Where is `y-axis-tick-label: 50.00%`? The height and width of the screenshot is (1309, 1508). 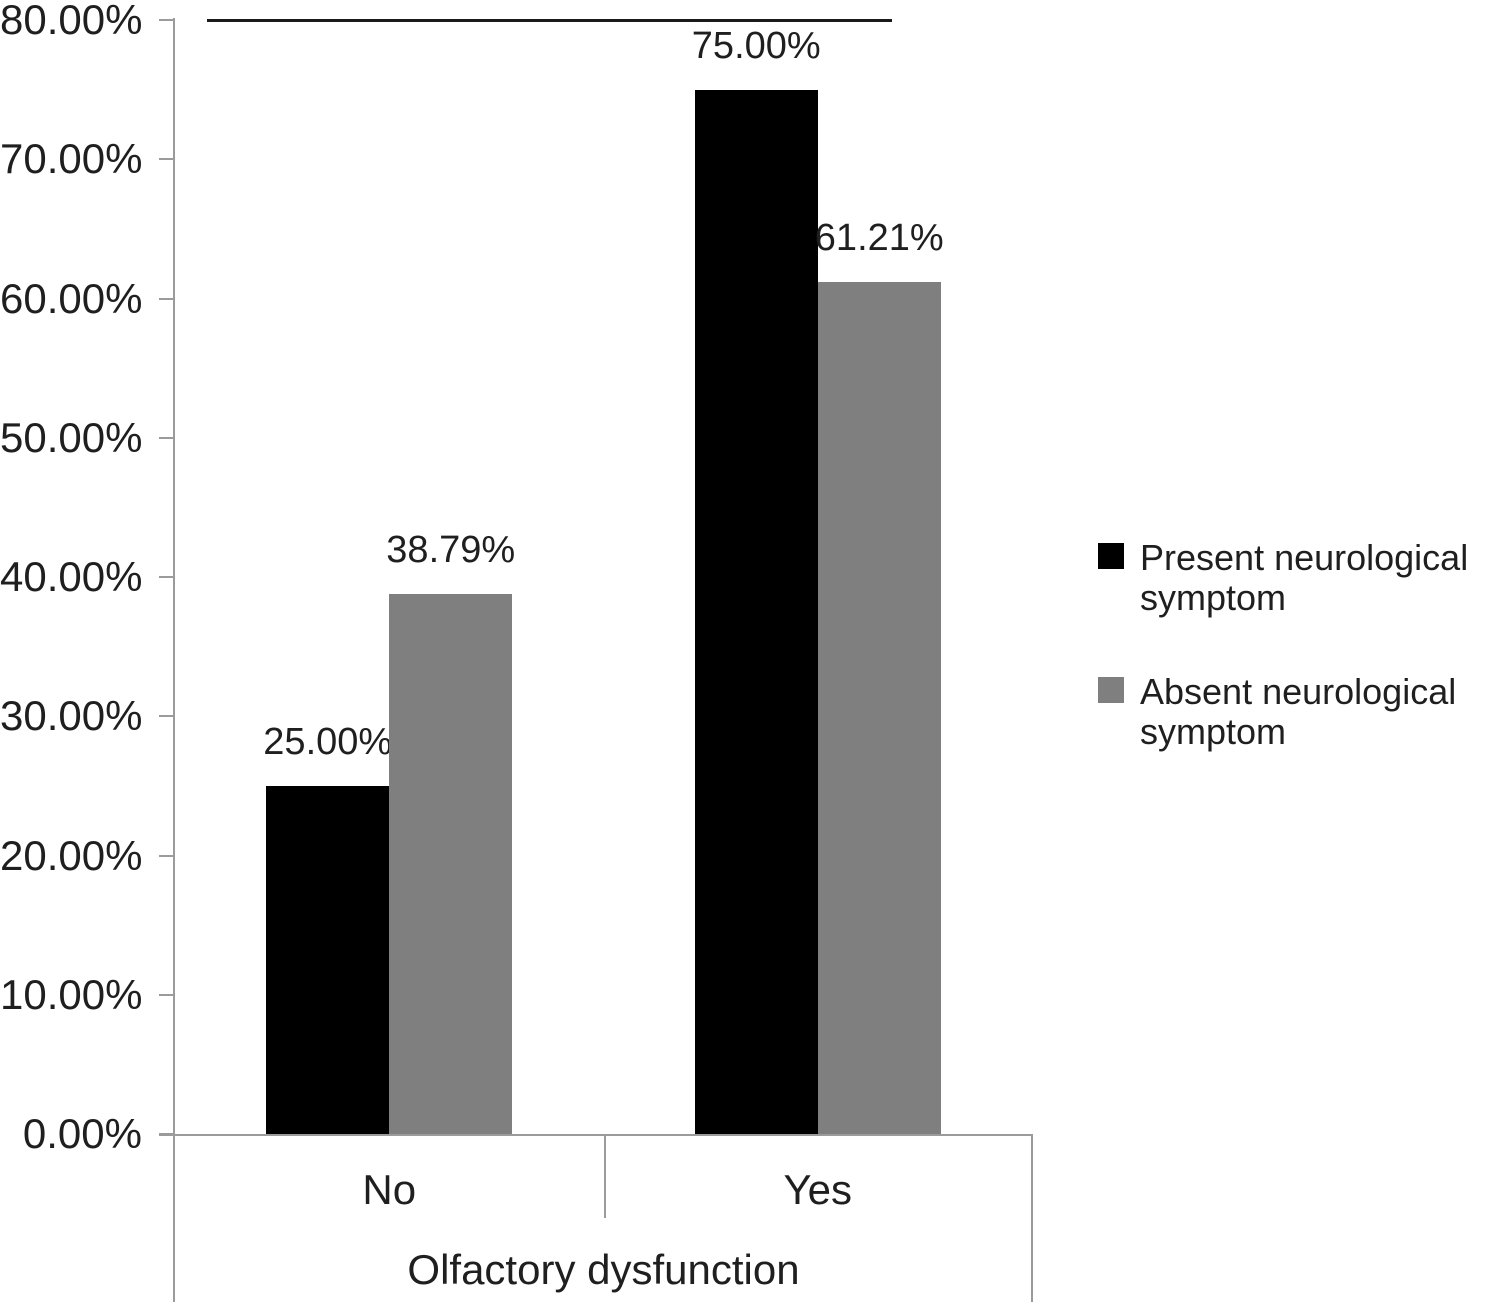 y-axis-tick-label: 50.00% is located at coordinates (71, 437).